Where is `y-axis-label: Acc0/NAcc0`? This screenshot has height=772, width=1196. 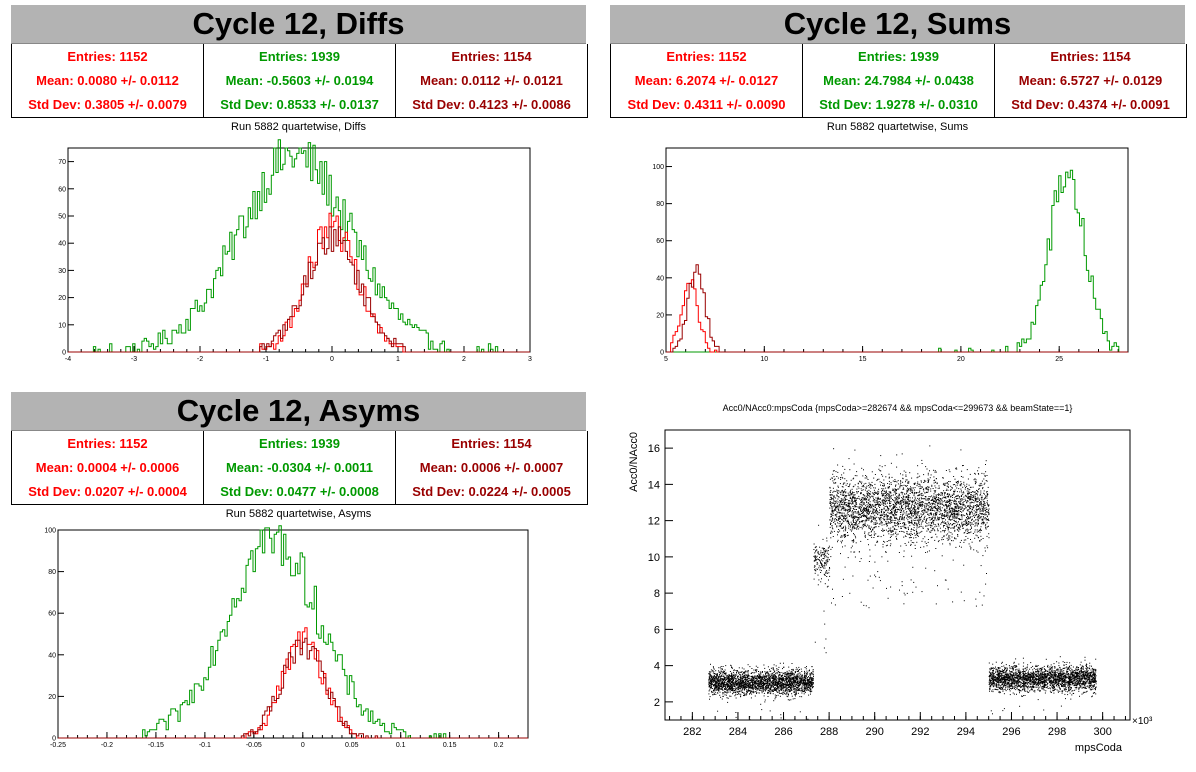
y-axis-label: Acc0/NAcc0 is located at coordinates (634, 462).